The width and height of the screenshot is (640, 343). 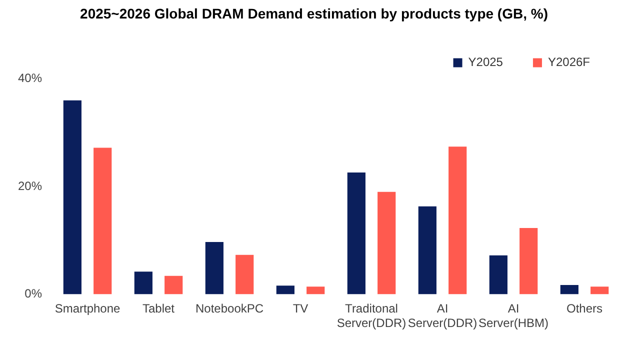 What do you see at coordinates (584, 309) in the screenshot?
I see `x-tick-label: Others` at bounding box center [584, 309].